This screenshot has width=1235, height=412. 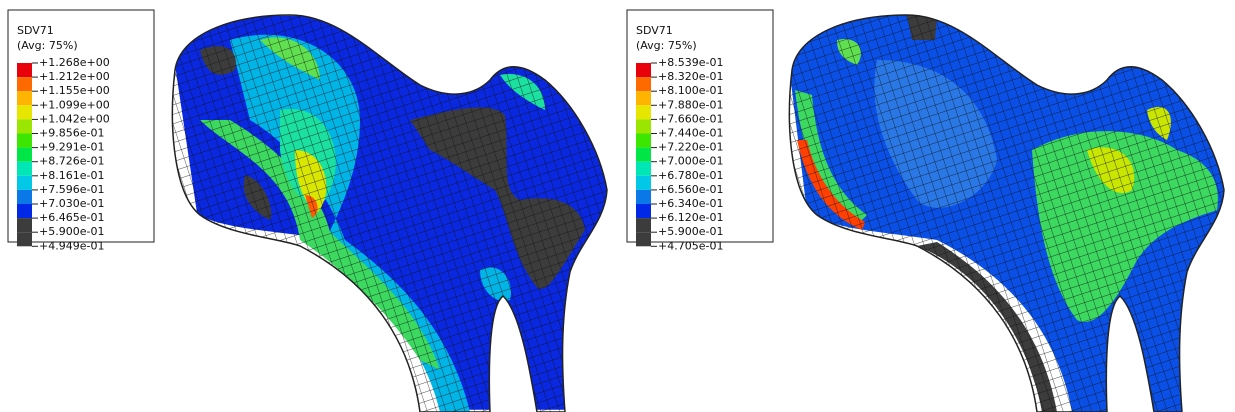 What do you see at coordinates (74, 104) in the screenshot?
I see `legend-level-label: +1.099e+00` at bounding box center [74, 104].